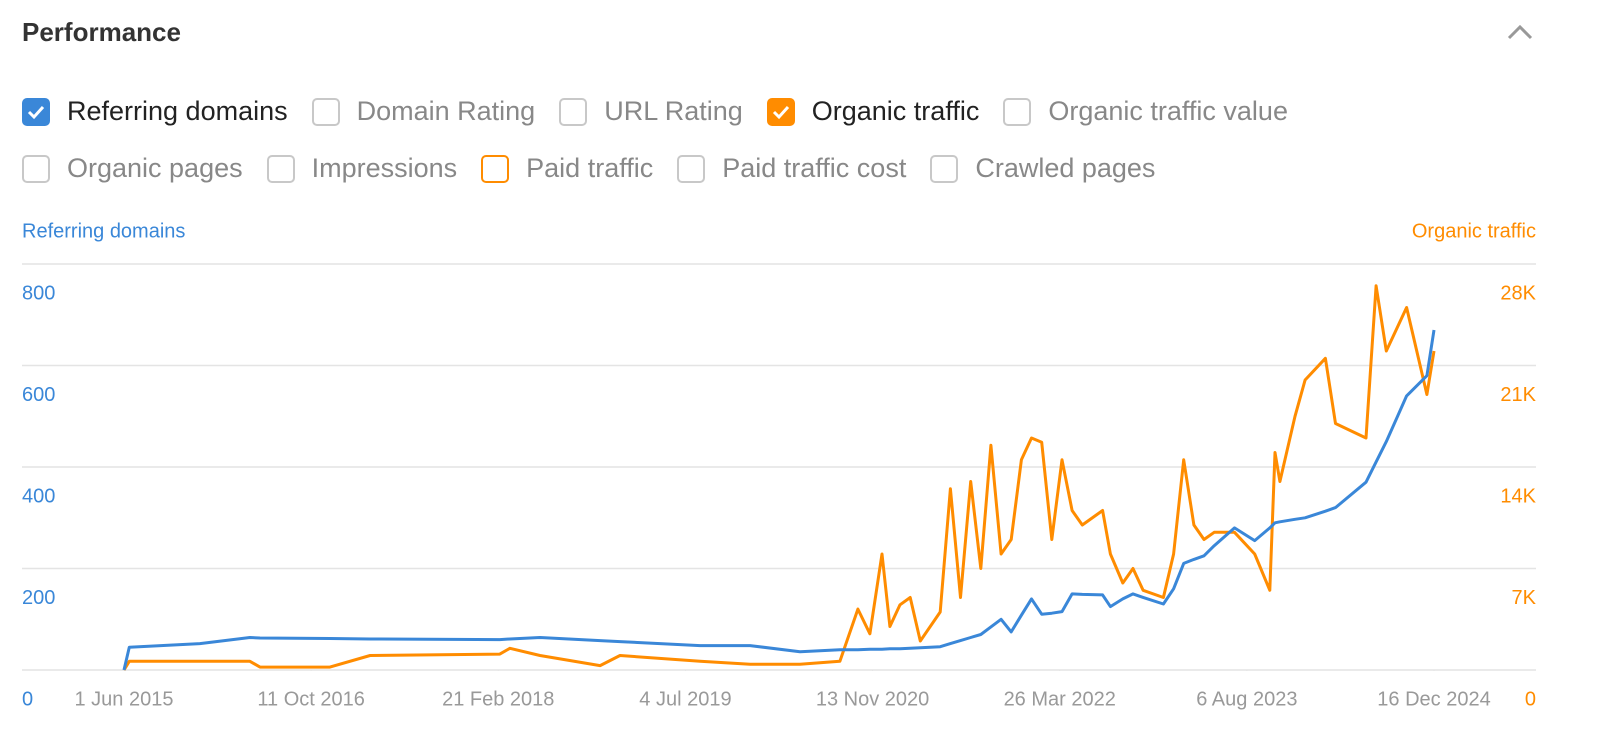 This screenshot has width=1600, height=746. What do you see at coordinates (1518, 395) in the screenshot?
I see `y2-tick-label: 21K` at bounding box center [1518, 395].